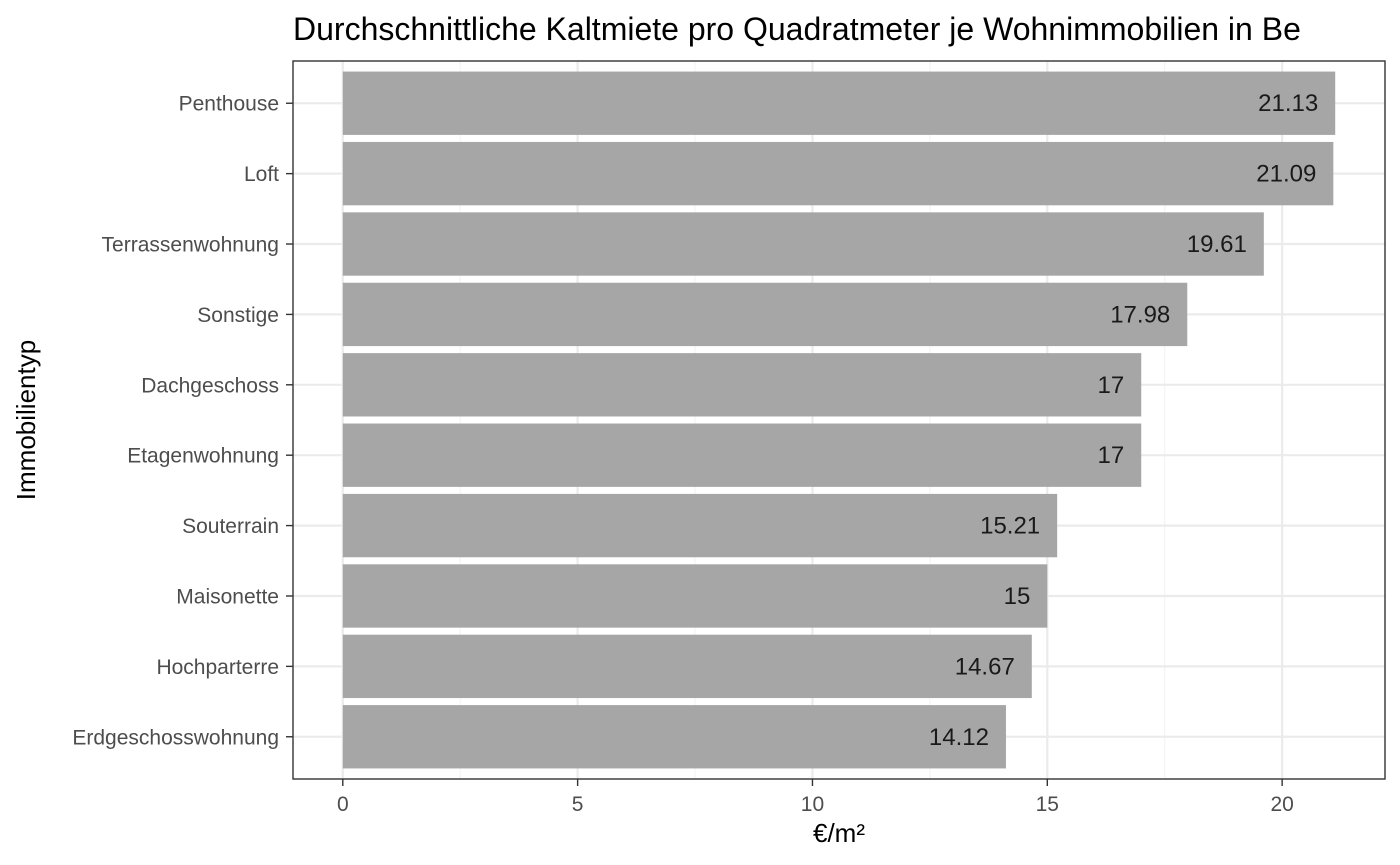 This screenshot has width=1400, height=865. What do you see at coordinates (175, 737) in the screenshot?
I see `y-tick-label: Erdgeschosswohnung` at bounding box center [175, 737].